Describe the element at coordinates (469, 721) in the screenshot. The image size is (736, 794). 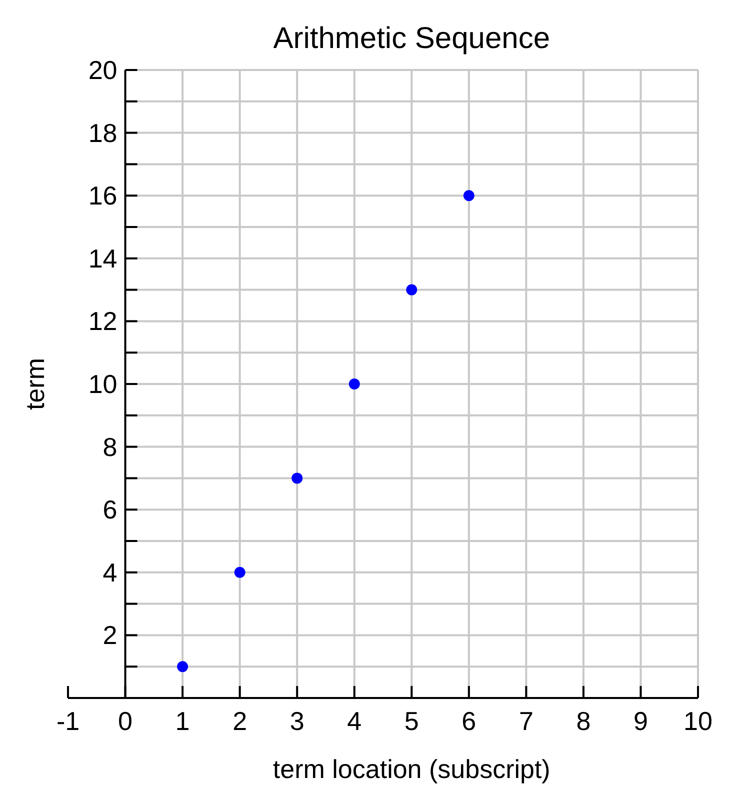
I see `x-tick-label: 6` at that location.